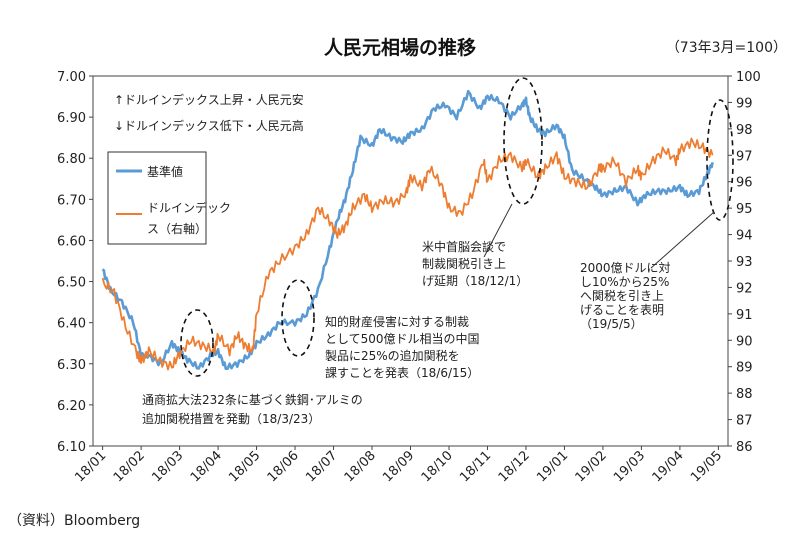  Describe the element at coordinates (514, 466) in the screenshot. I see `x-tick-label: 18/12` at that location.